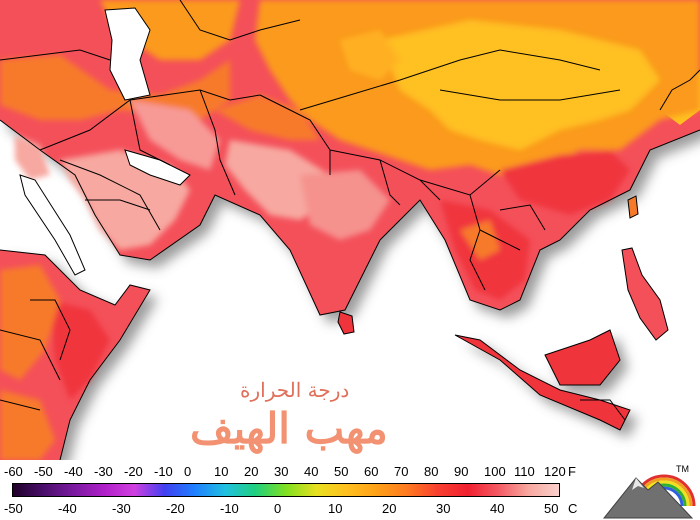  Describe the element at coordinates (67, 508) in the screenshot. I see `celsius-tick: -40` at that location.